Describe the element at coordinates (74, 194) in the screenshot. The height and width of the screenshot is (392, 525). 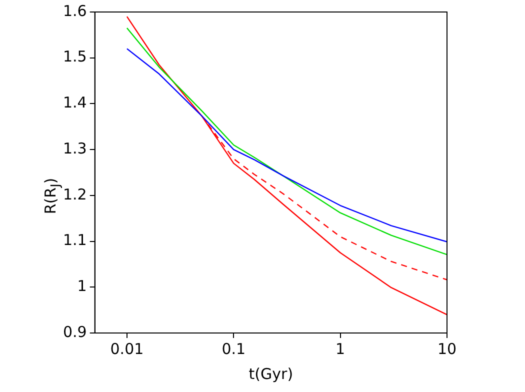
I see `y-tick-label: 1.2` at that location.